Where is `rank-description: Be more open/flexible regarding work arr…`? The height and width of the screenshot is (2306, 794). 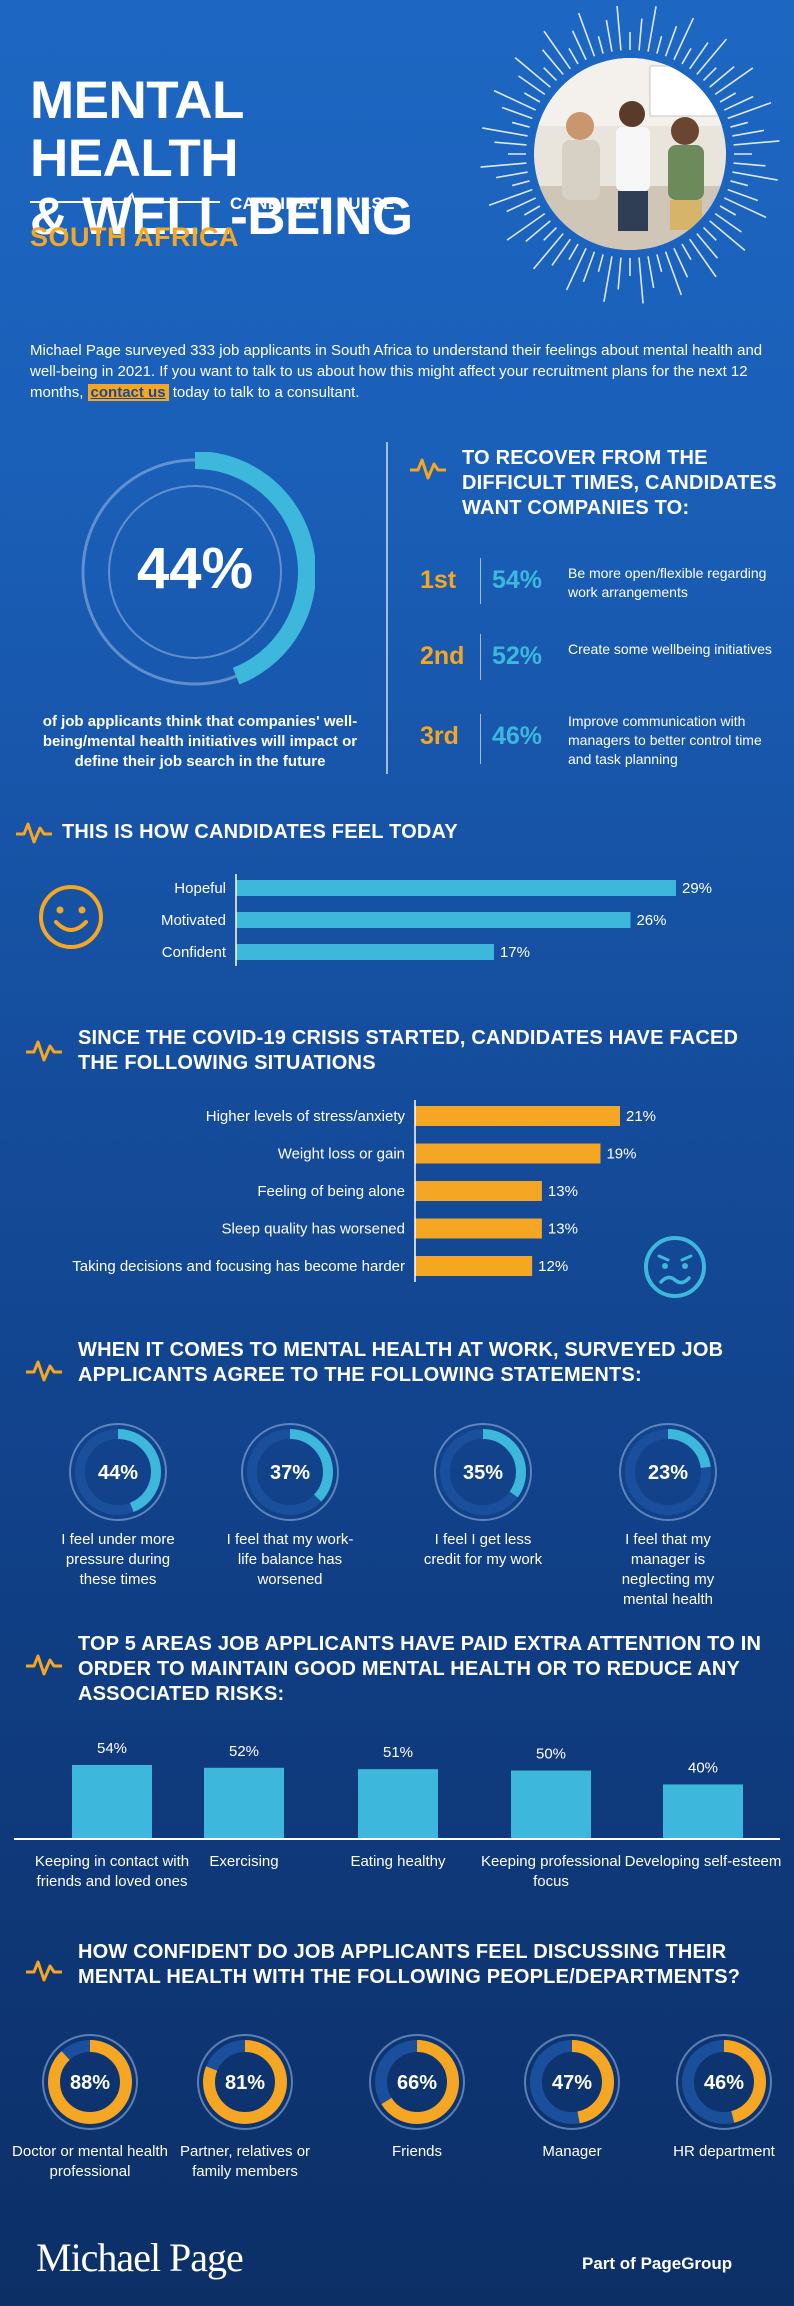 rank-description: Be more open/flexible regarding work arr… is located at coordinates (667, 582).